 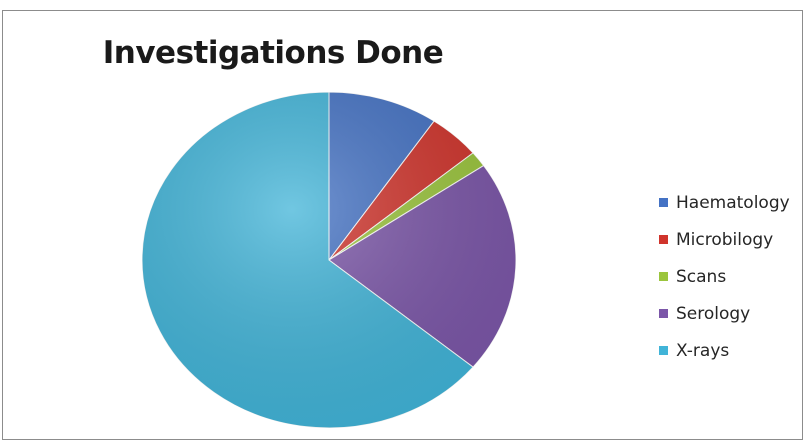 I want to click on legend-item-serology: Serology, so click(x=724, y=313).